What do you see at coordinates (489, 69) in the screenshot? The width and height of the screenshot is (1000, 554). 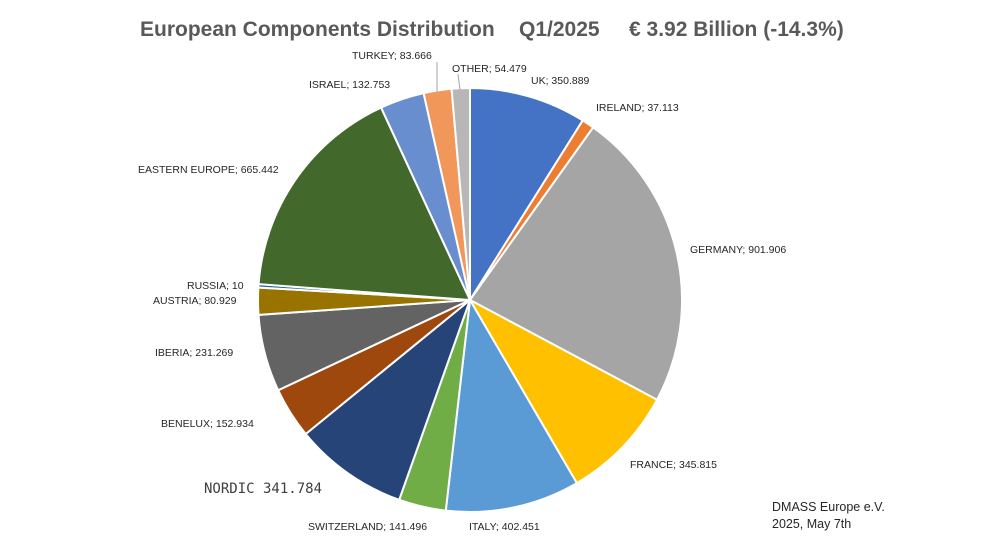 I see `slice-label-other: OTHER; 54.479` at bounding box center [489, 69].